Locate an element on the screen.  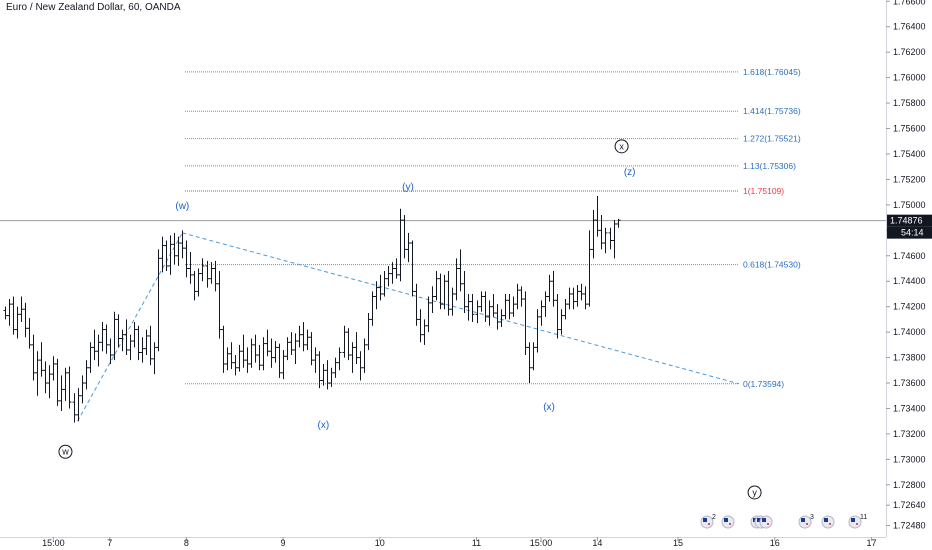
x-tick-label: 16 is located at coordinates (775, 543).